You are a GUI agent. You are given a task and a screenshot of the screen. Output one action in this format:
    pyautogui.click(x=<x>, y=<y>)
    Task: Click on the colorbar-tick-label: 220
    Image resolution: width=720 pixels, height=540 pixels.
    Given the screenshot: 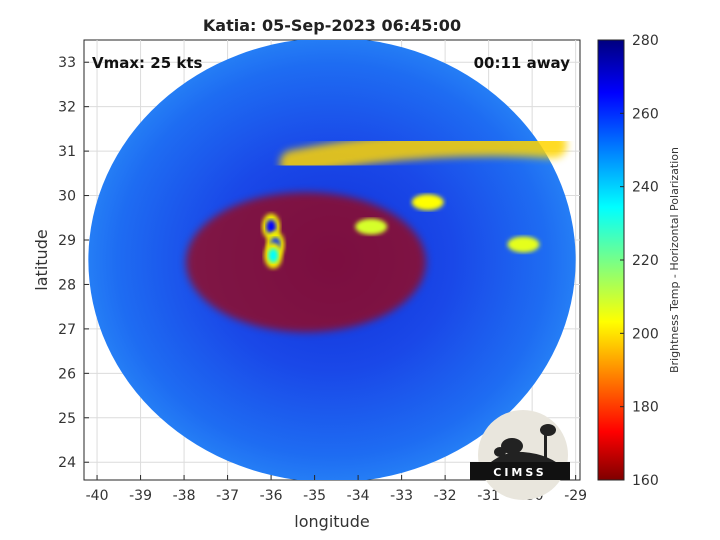 What is the action you would take?
    pyautogui.click(x=645, y=261)
    